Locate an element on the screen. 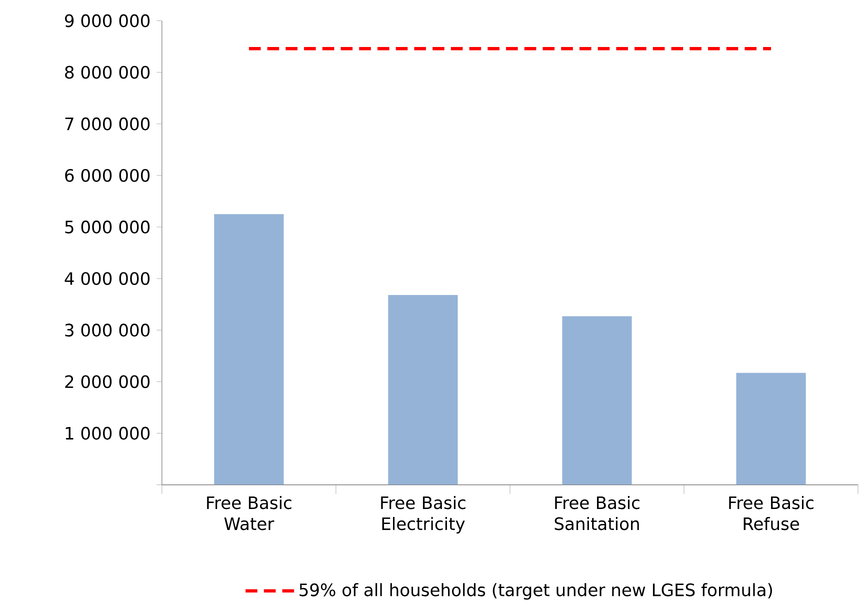 The width and height of the screenshot is (860, 609). y-tick-label: 6 000 000 is located at coordinates (107, 175).